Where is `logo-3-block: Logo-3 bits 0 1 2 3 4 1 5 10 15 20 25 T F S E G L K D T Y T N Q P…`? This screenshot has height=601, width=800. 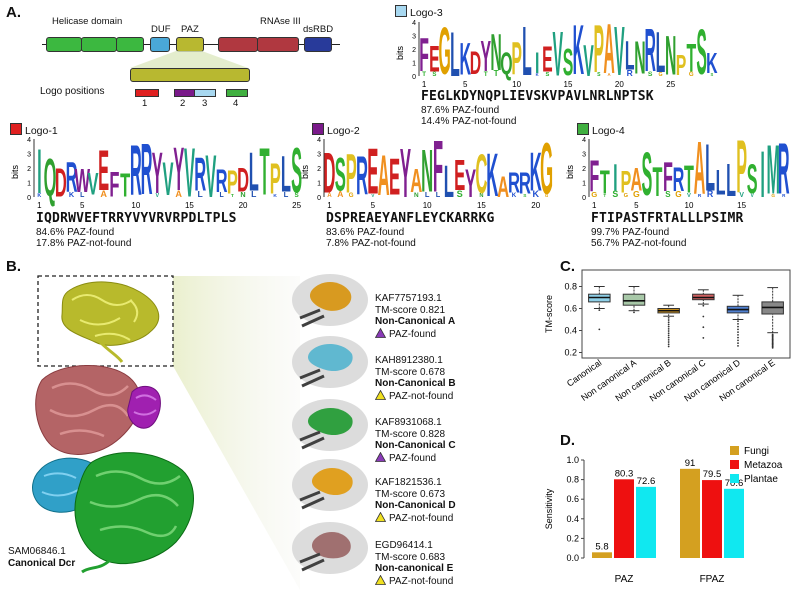
logo-3-block: Logo-3 bits 0 1 2 3 4 1 5 10 15 20 25 T F S E G L K D T Y T N Q P… is located at coordinates (560, 70).